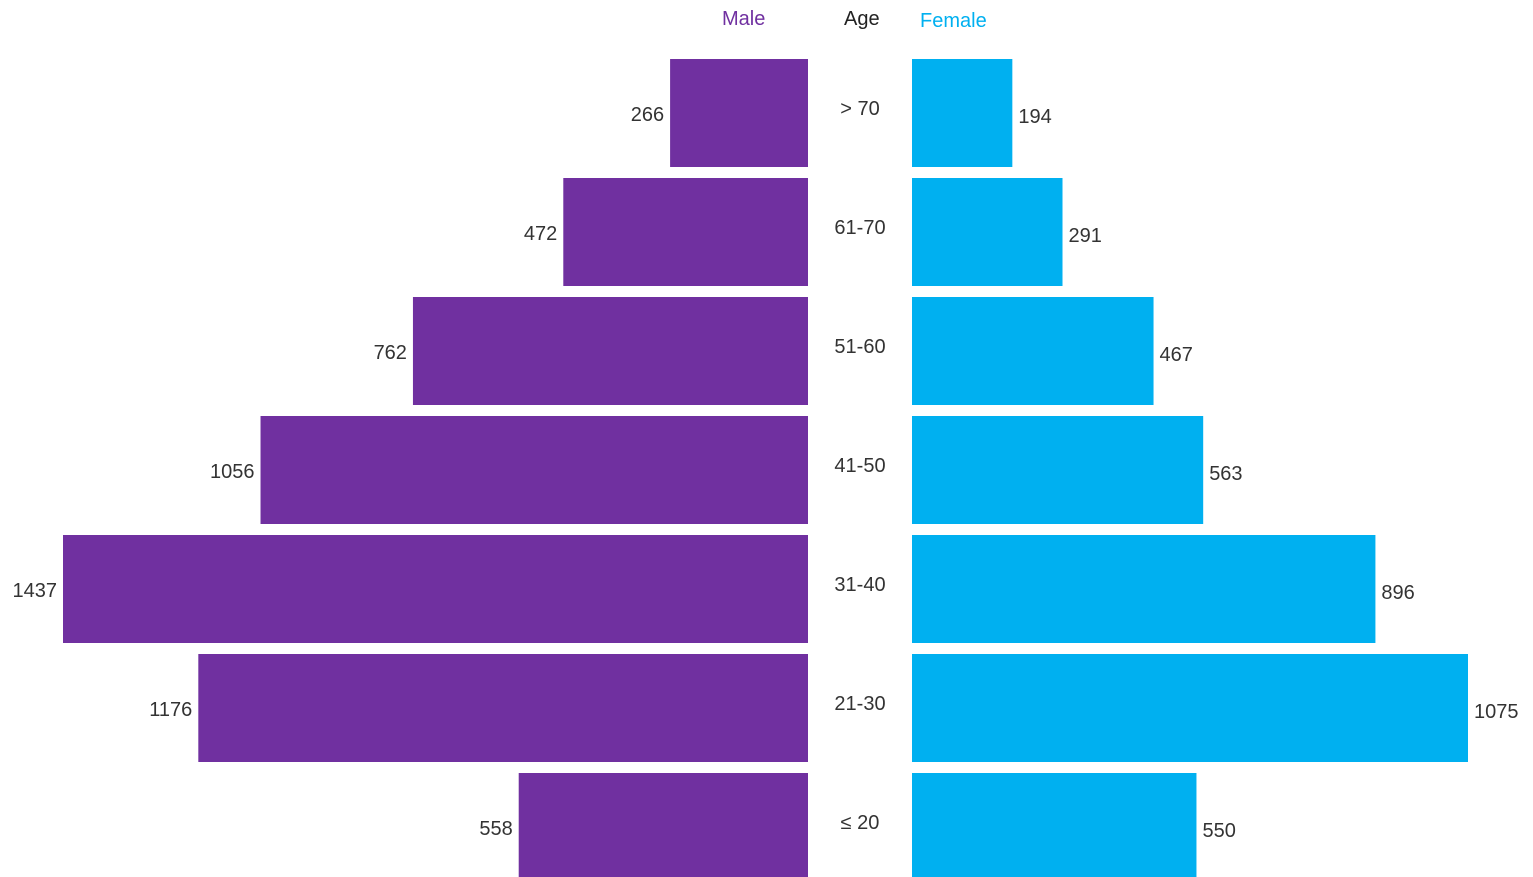 The height and width of the screenshot is (877, 1533). Describe the element at coordinates (1225, 474) in the screenshot. I see `female-value-label: 563` at that location.